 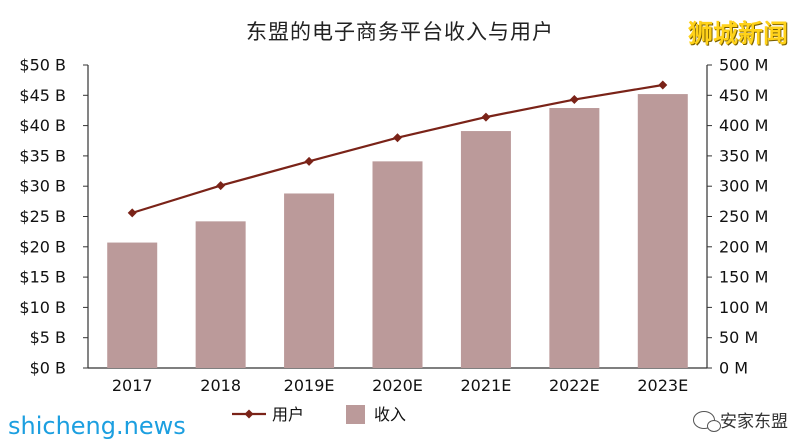 What do you see at coordinates (132, 385) in the screenshot?
I see `x-tick-label: 2017` at bounding box center [132, 385].